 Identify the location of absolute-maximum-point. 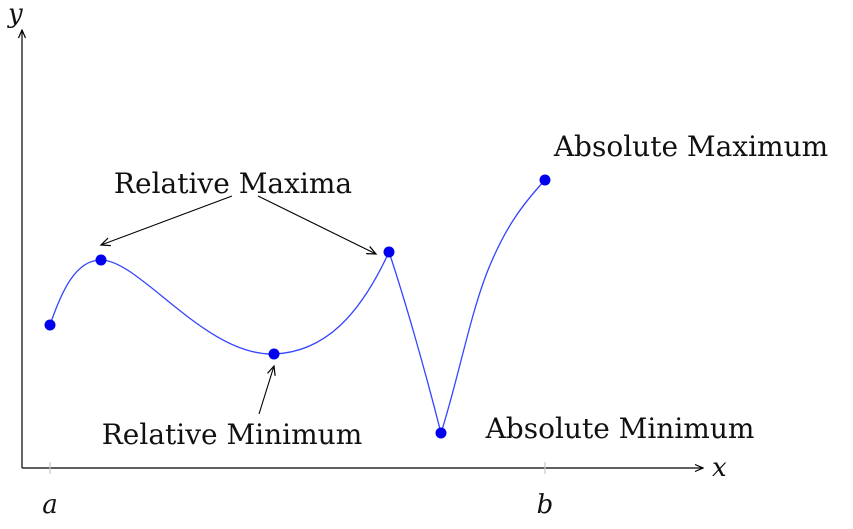
(545, 180).